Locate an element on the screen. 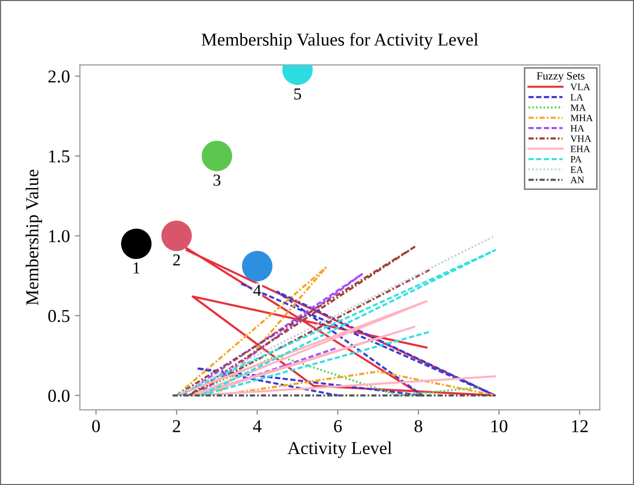 This screenshot has width=634, height=485. x-tick-label: 0 is located at coordinates (96, 426).